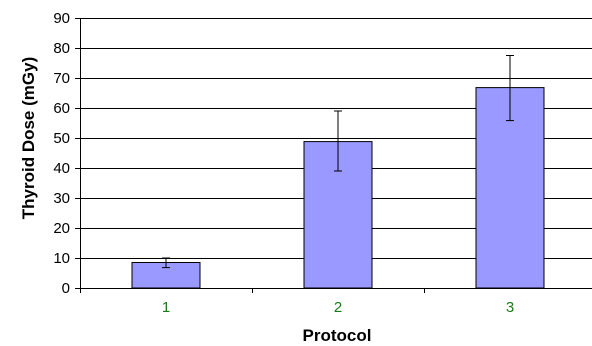  Describe the element at coordinates (61, 108) in the screenshot. I see `y-tick-label: 60` at that location.